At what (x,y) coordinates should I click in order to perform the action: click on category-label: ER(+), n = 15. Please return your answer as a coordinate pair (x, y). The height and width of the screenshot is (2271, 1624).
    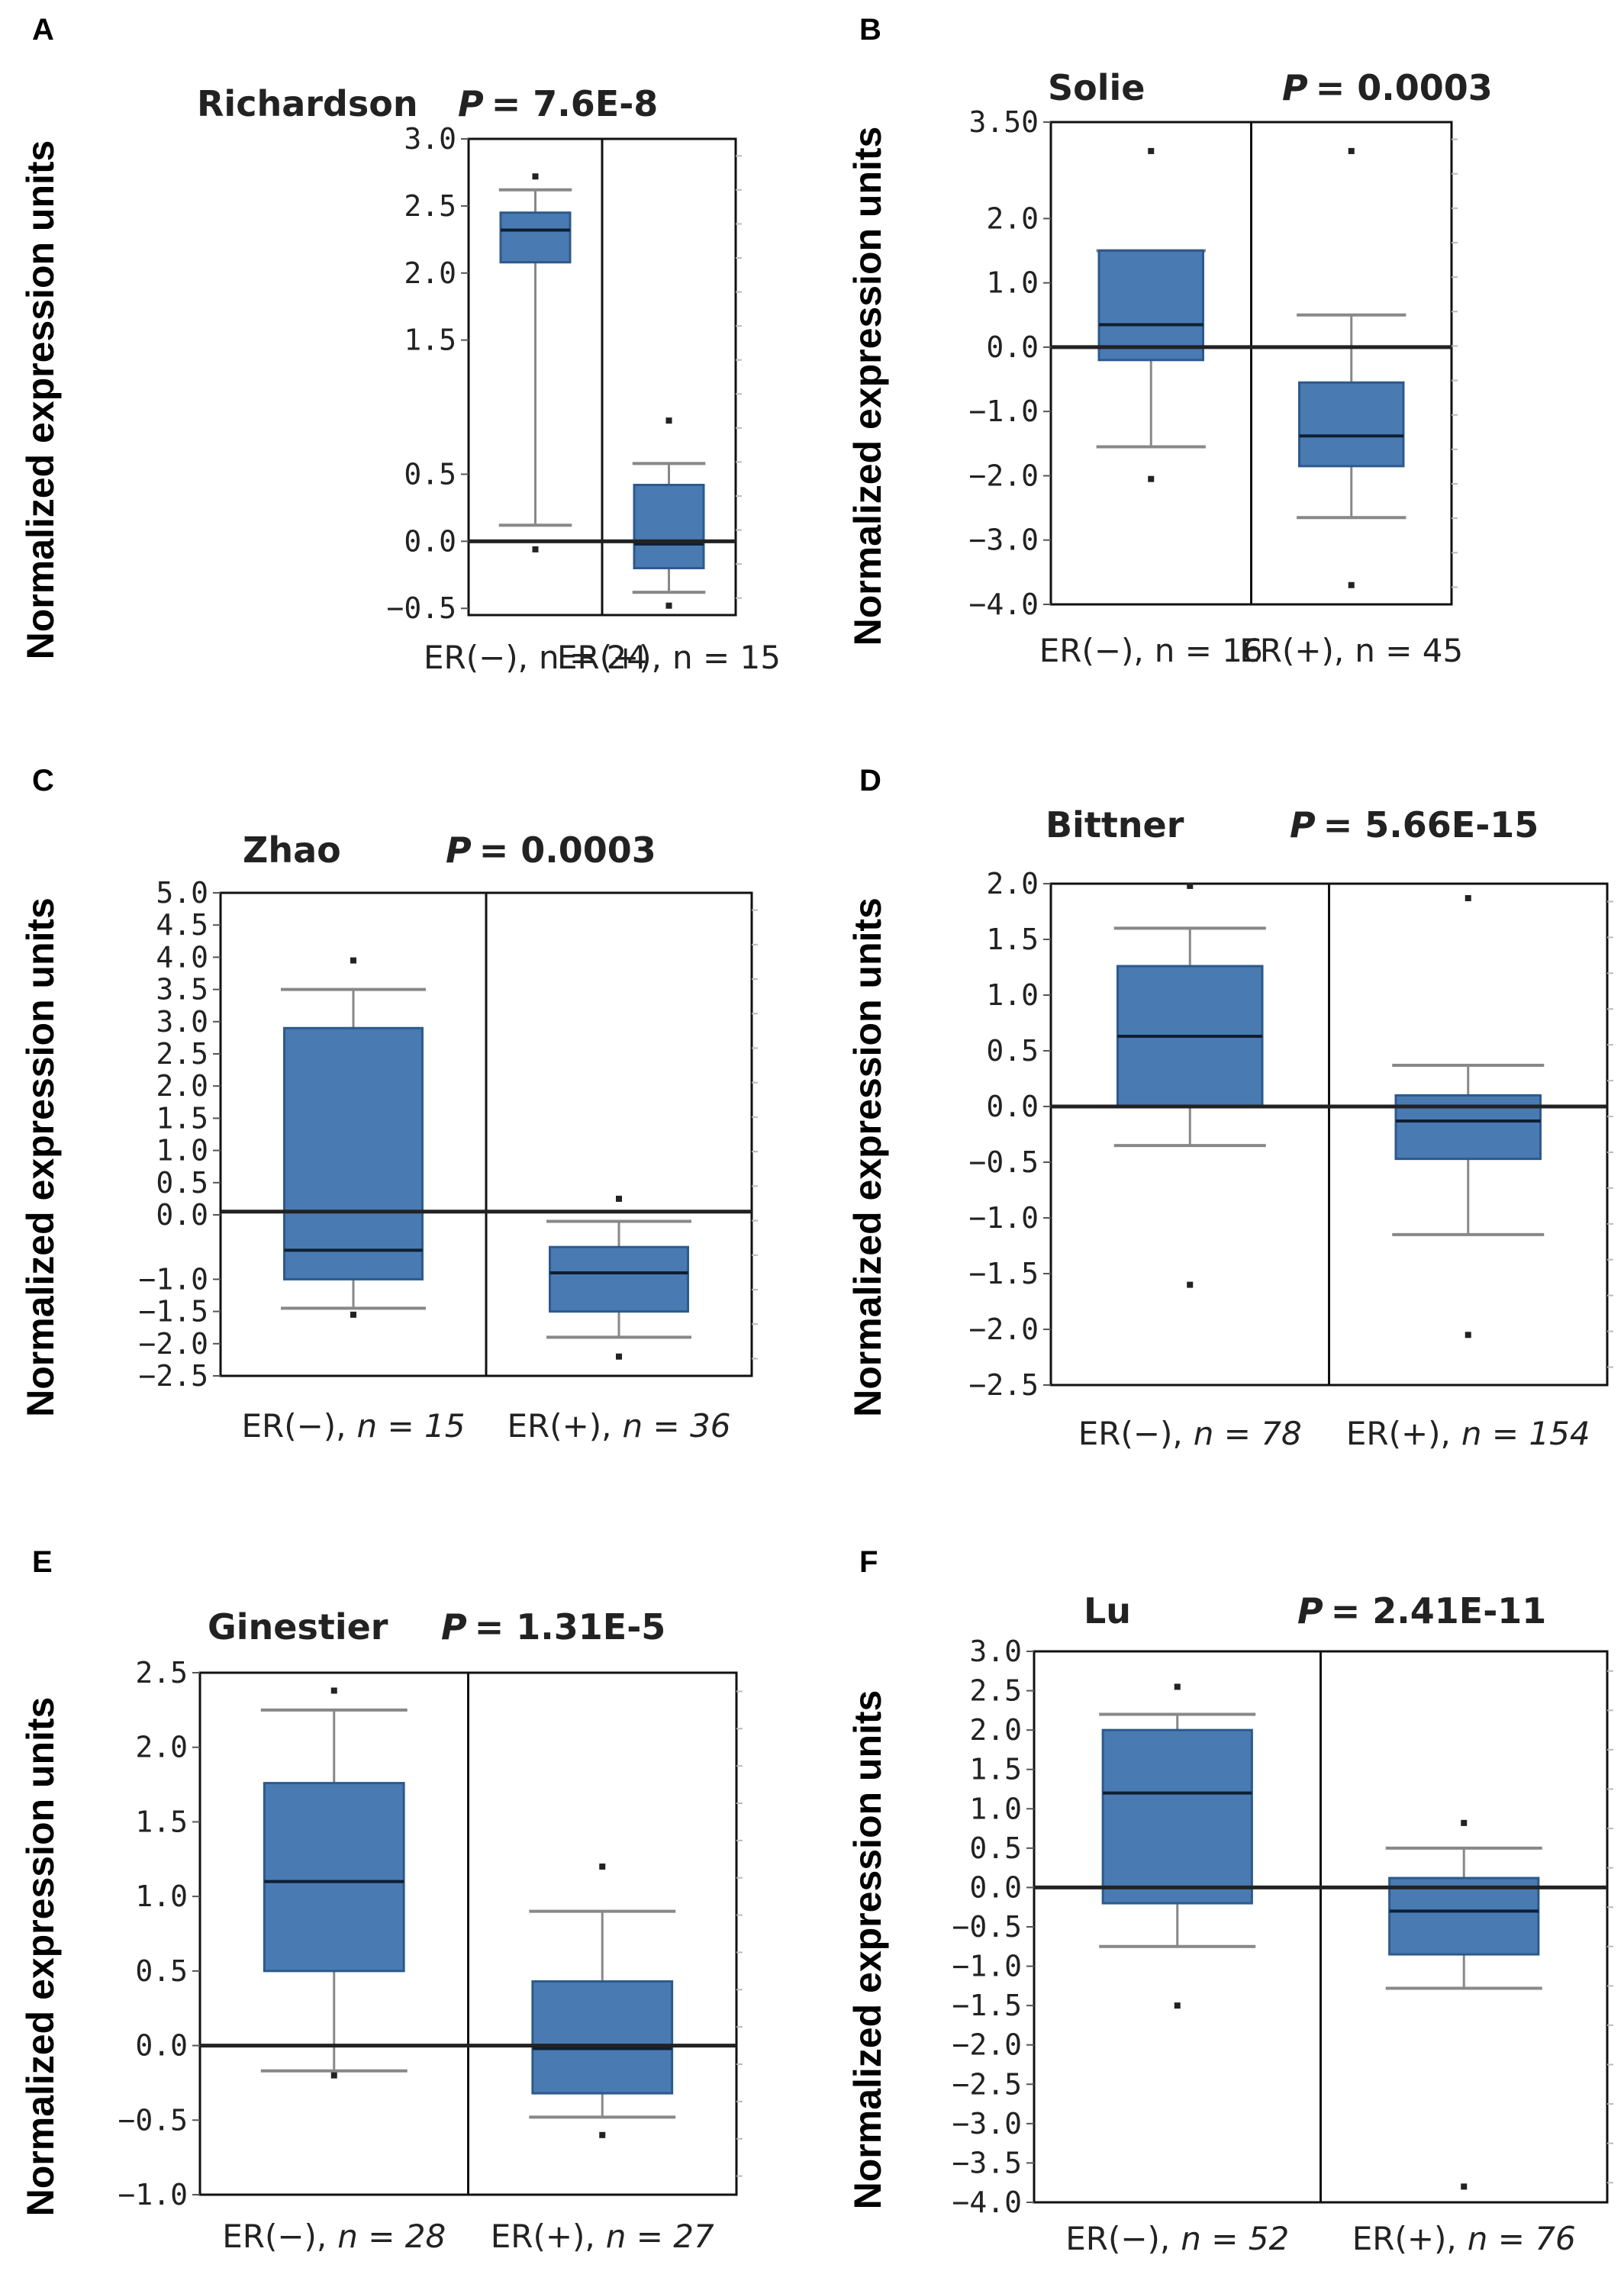
    Looking at the image, I should click on (669, 657).